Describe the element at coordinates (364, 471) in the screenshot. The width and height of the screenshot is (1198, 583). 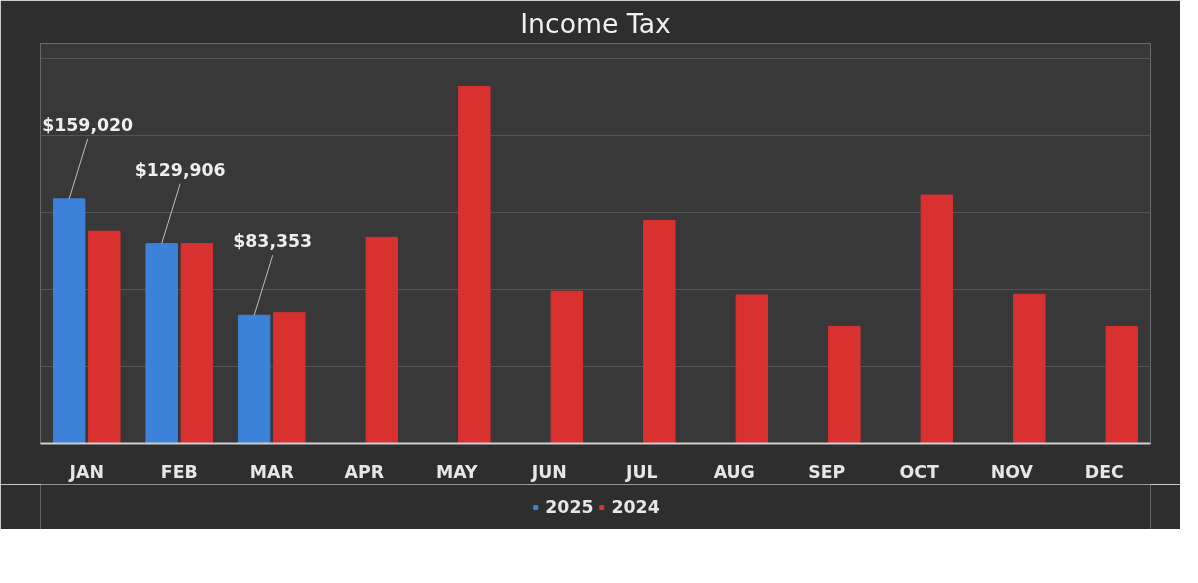
I see `x-tick-label: APR` at that location.